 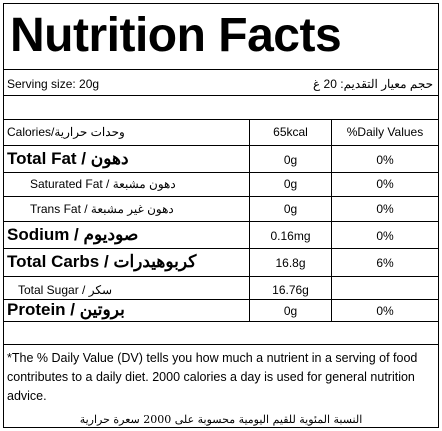 I want to click on daily-values-header: %Daily Values, so click(x=385, y=132).